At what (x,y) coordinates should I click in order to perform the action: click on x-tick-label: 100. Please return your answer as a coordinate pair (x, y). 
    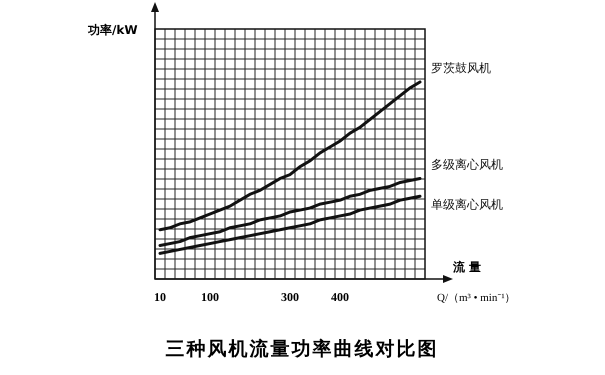
    Looking at the image, I should click on (210, 297).